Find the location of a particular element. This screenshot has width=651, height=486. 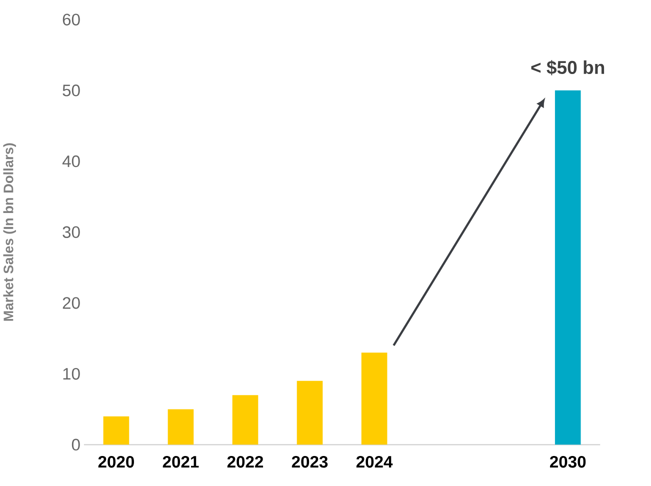

y-tick-label: 60 is located at coordinates (71, 20).